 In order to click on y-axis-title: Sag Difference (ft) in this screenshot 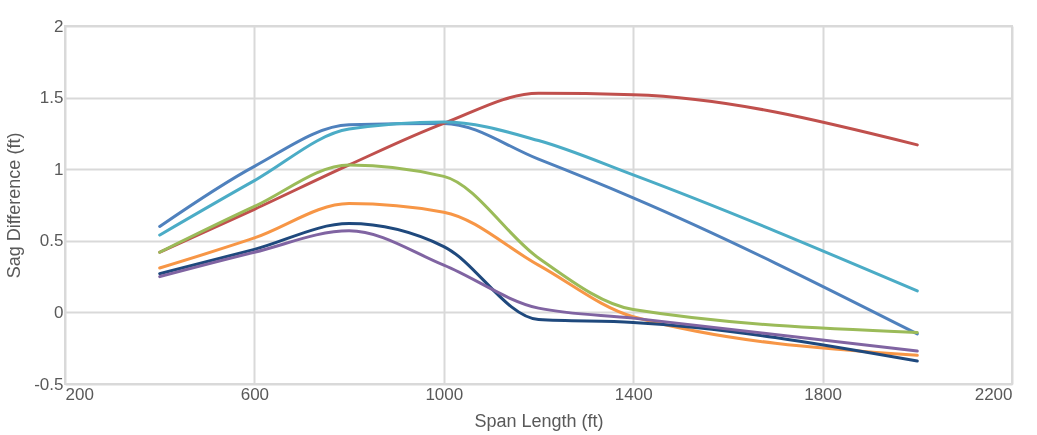, I will do `click(14, 205)`.